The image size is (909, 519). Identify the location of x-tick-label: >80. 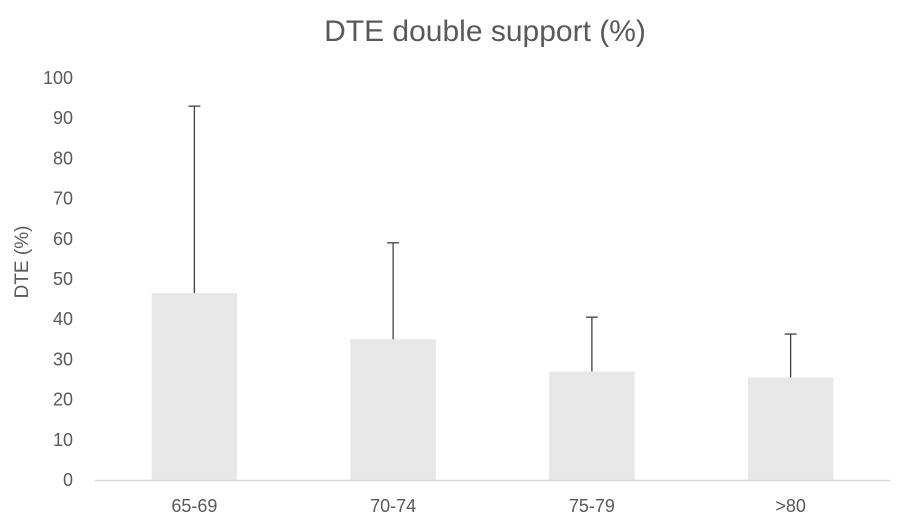
(790, 506).